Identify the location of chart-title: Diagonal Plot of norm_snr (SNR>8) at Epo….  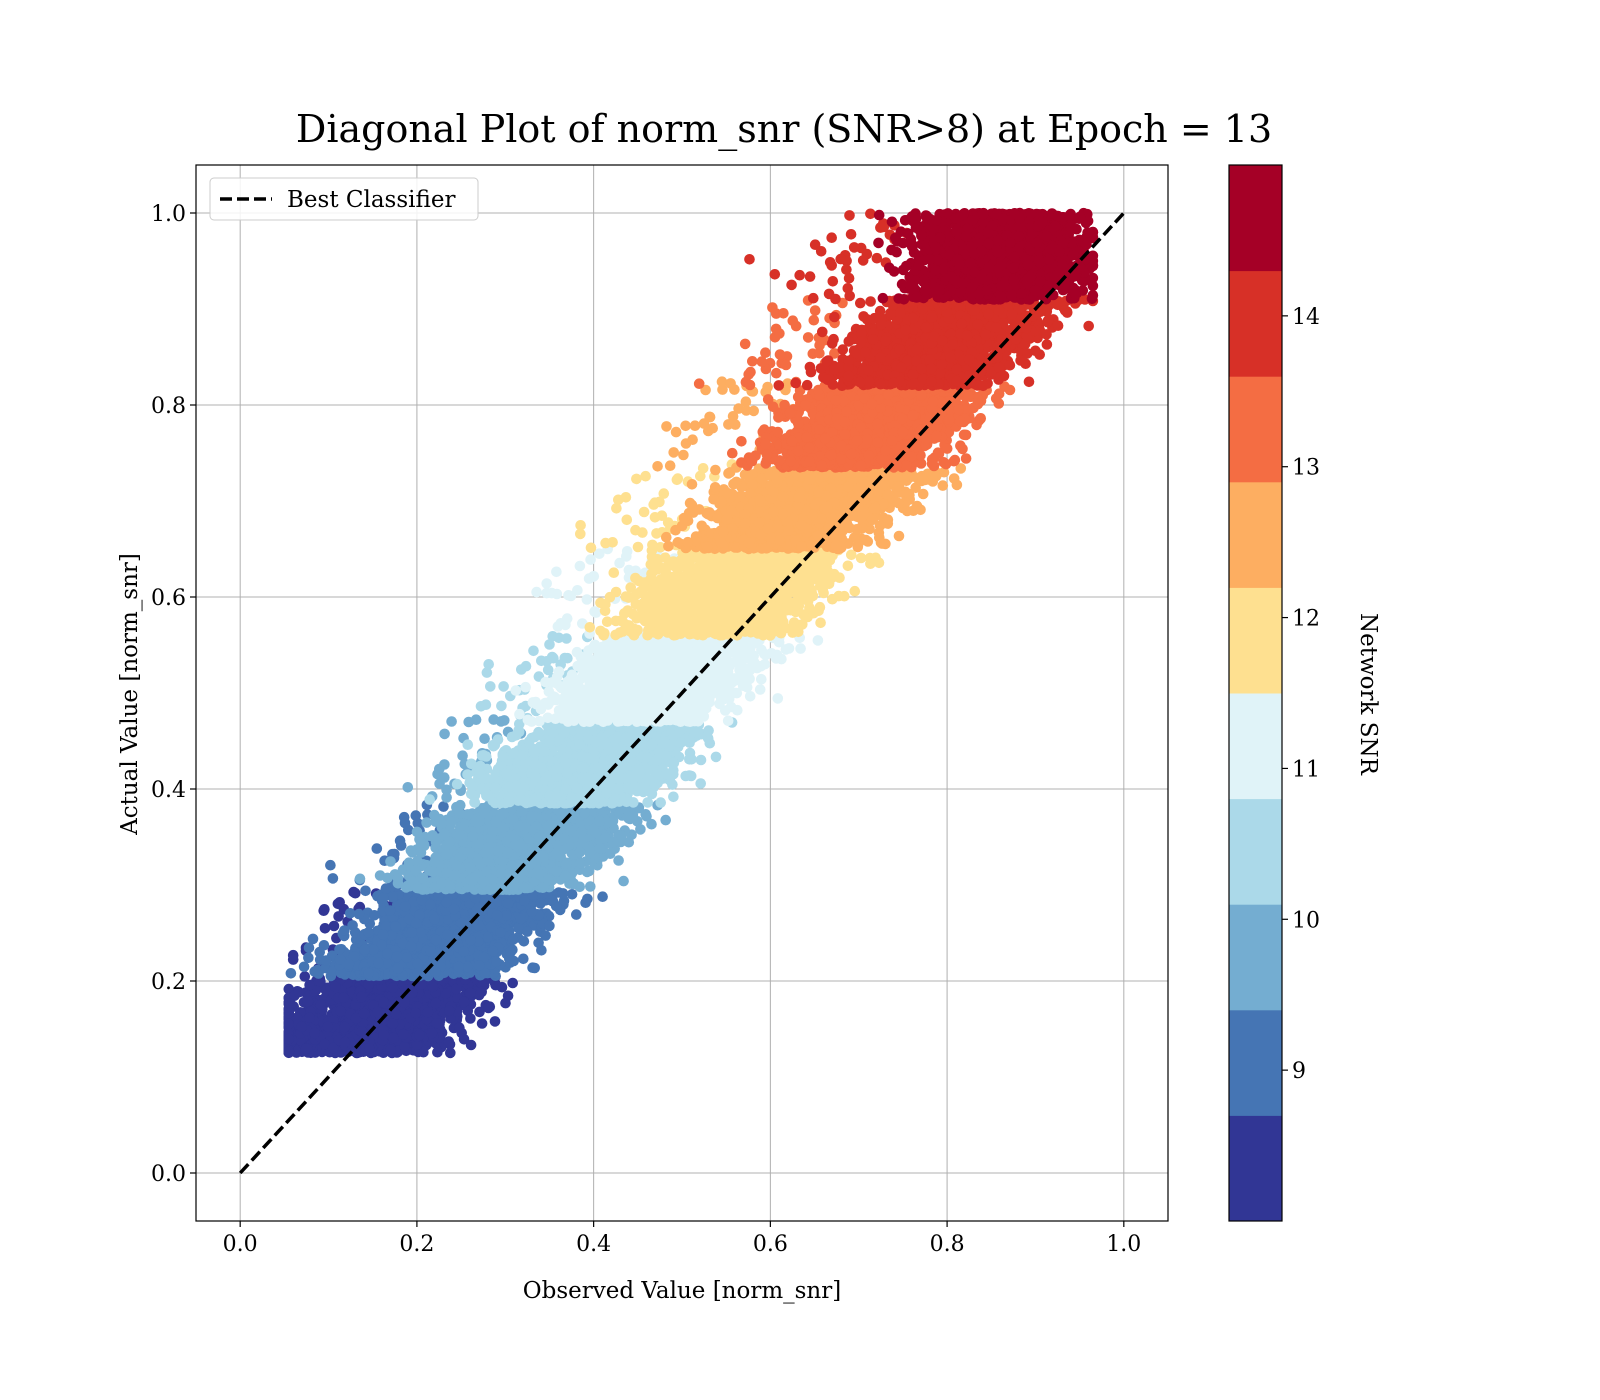
(784, 129).